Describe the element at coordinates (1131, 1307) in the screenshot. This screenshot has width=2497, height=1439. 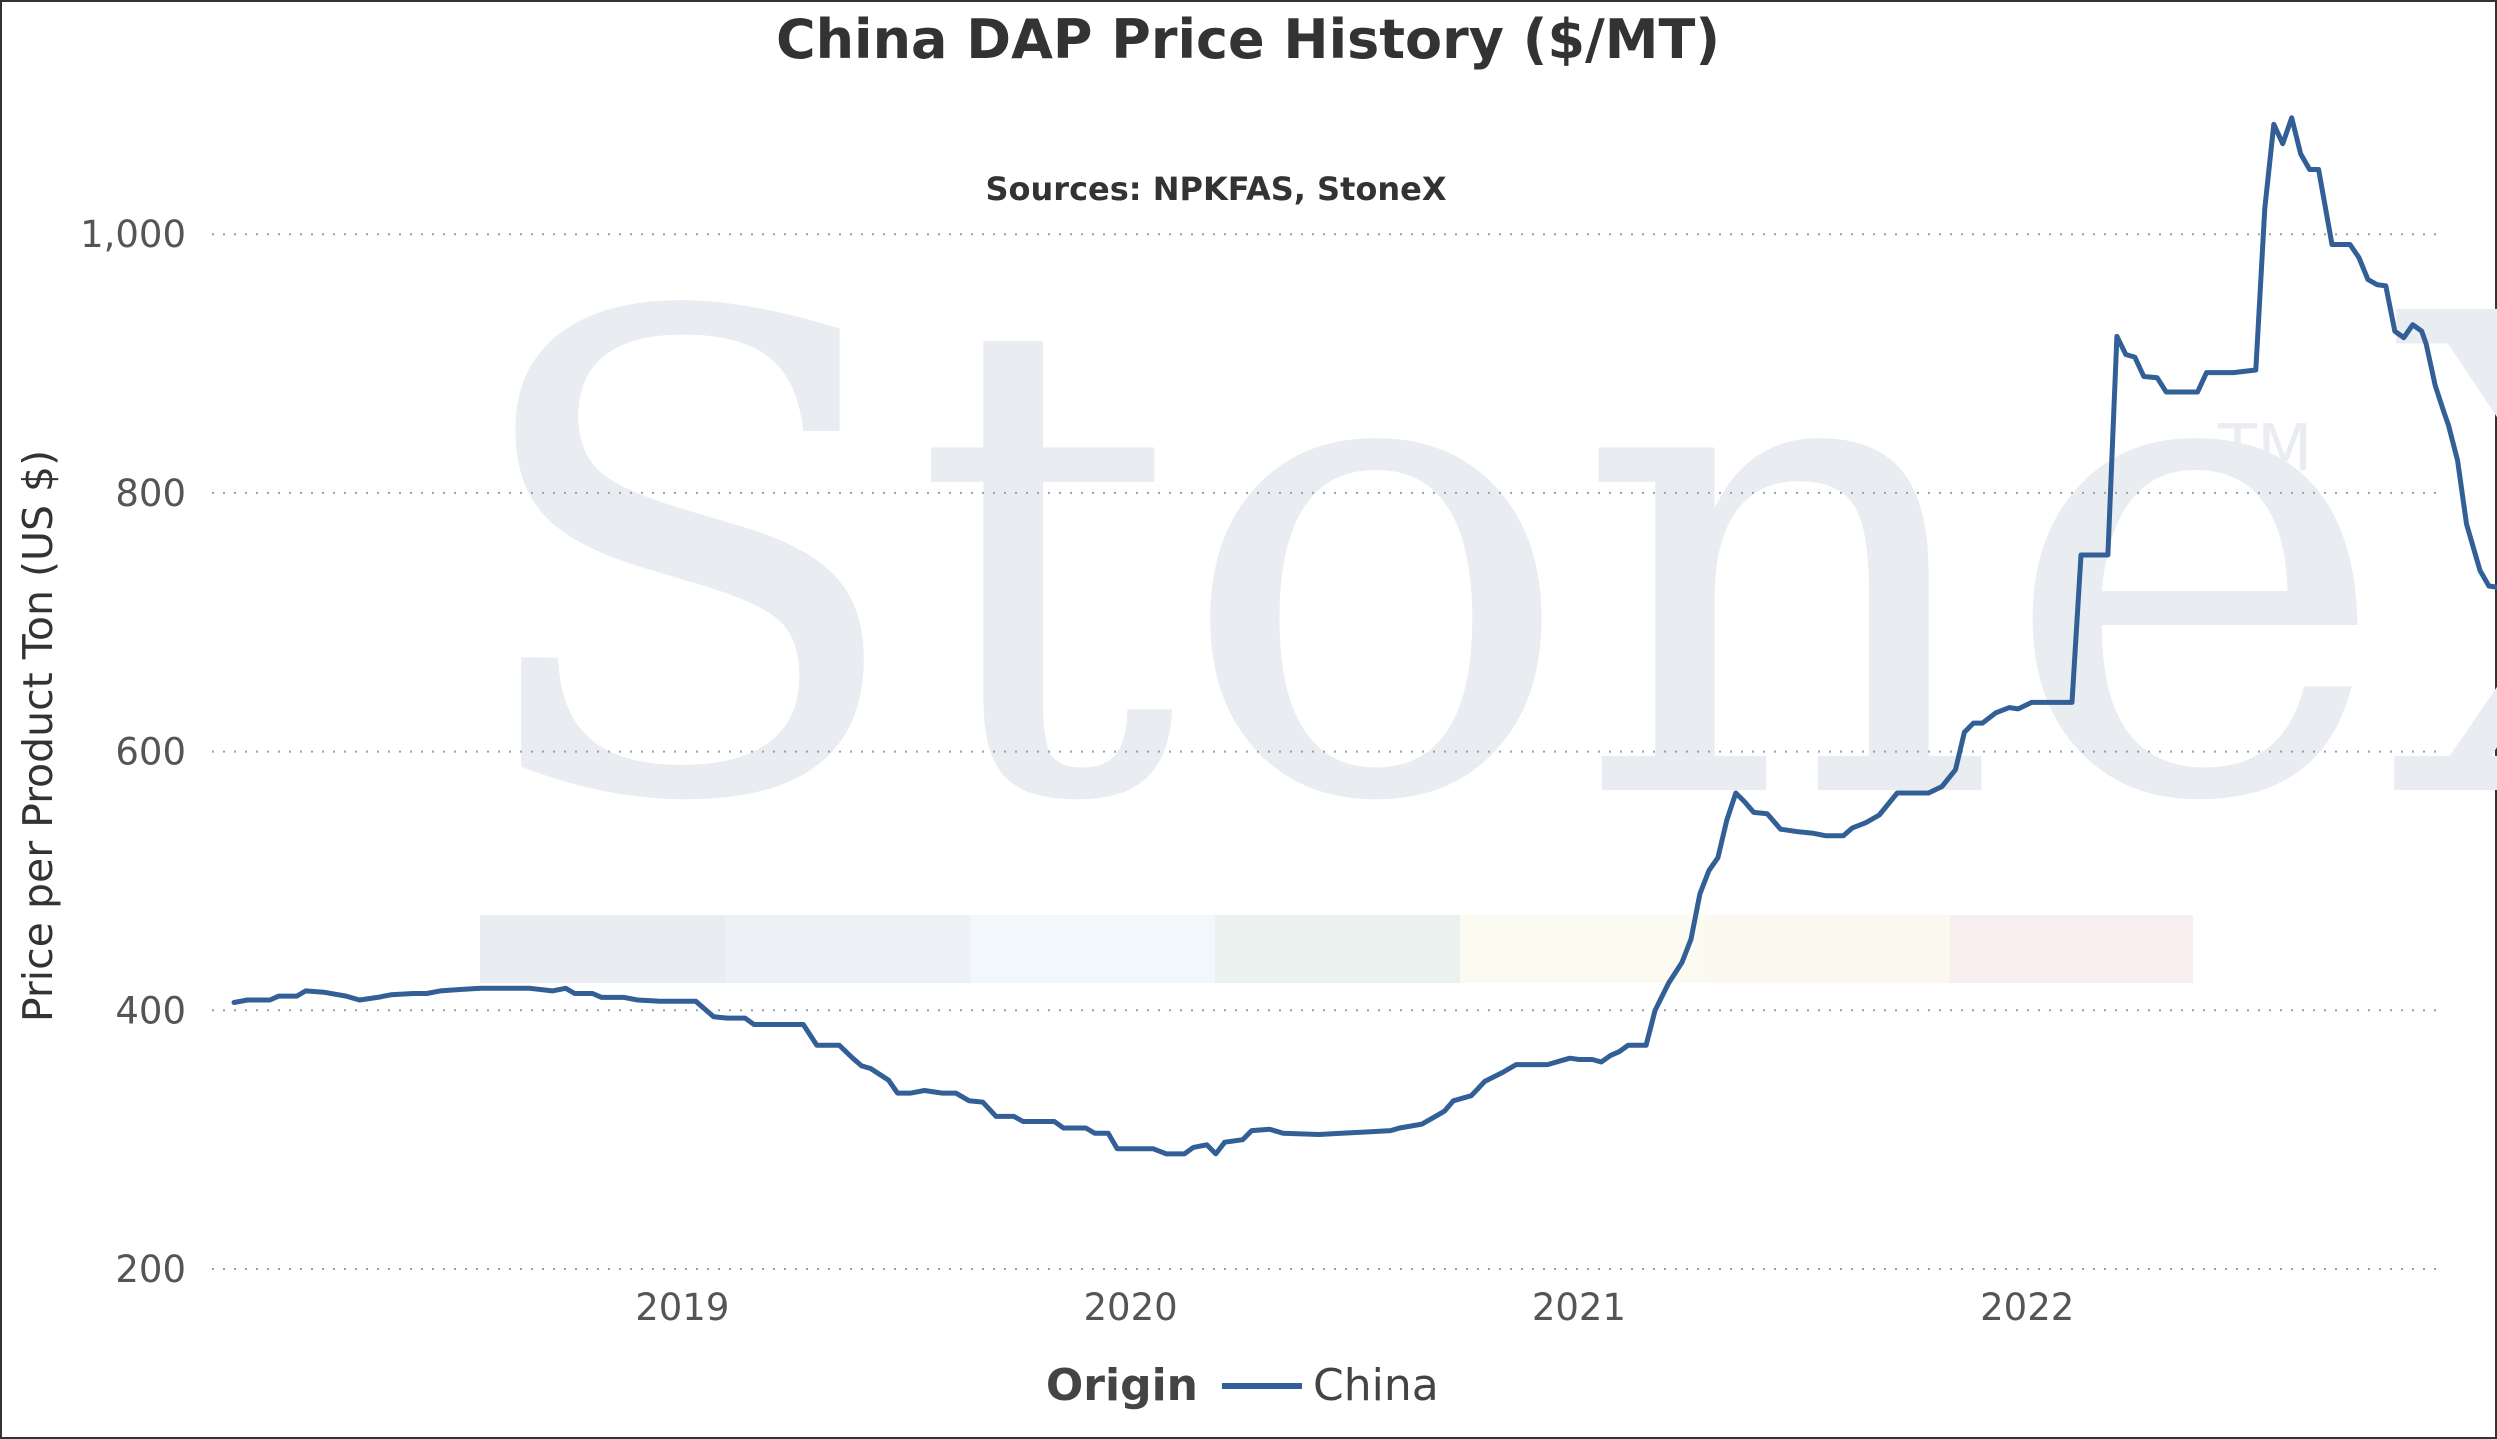
I see `x-tick-label-2020: 2020` at that location.